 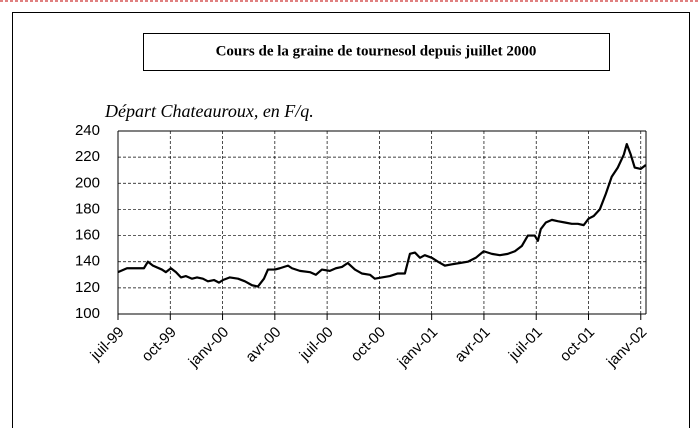 What do you see at coordinates (87, 313) in the screenshot?
I see `y-tick-label: 100` at bounding box center [87, 313].